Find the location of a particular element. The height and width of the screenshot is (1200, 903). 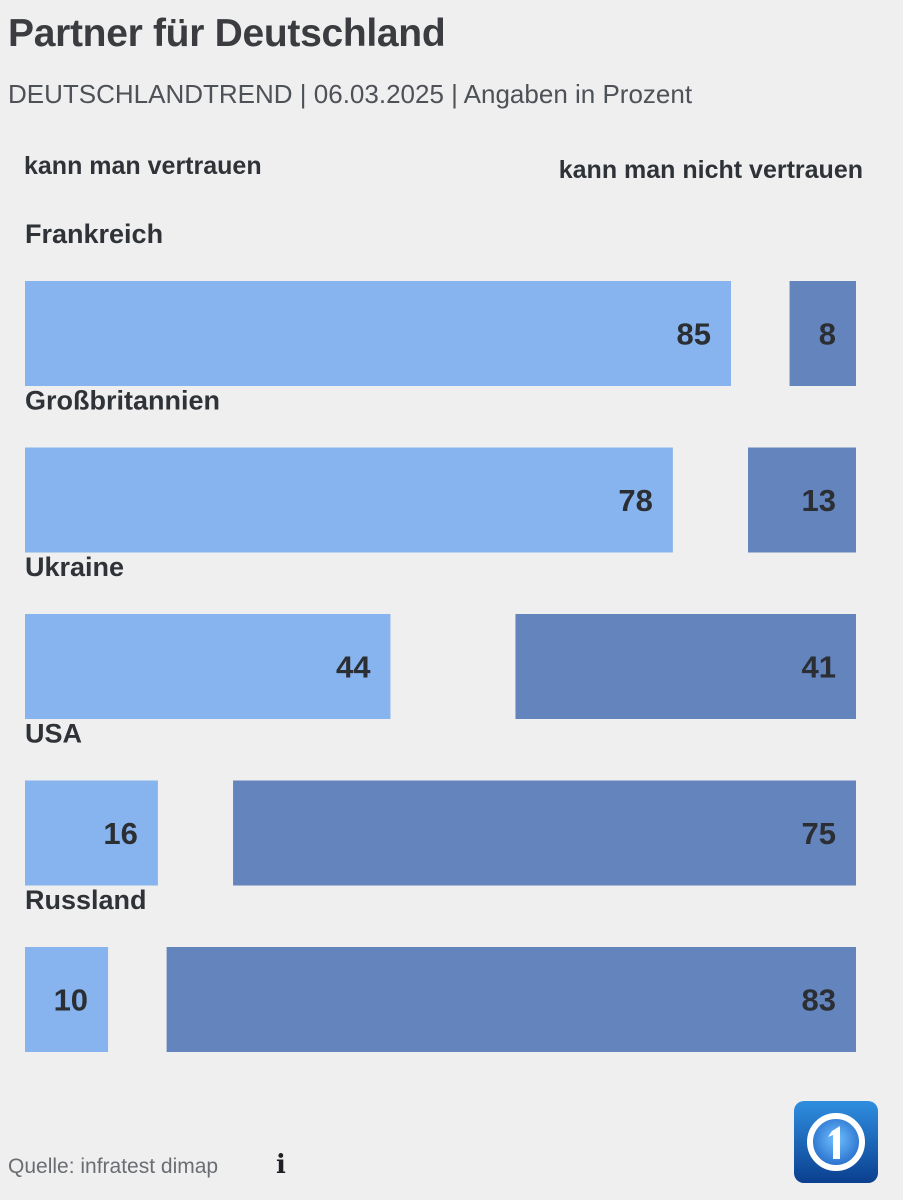

value-label-distrust-usa: 75 is located at coordinates (819, 833).